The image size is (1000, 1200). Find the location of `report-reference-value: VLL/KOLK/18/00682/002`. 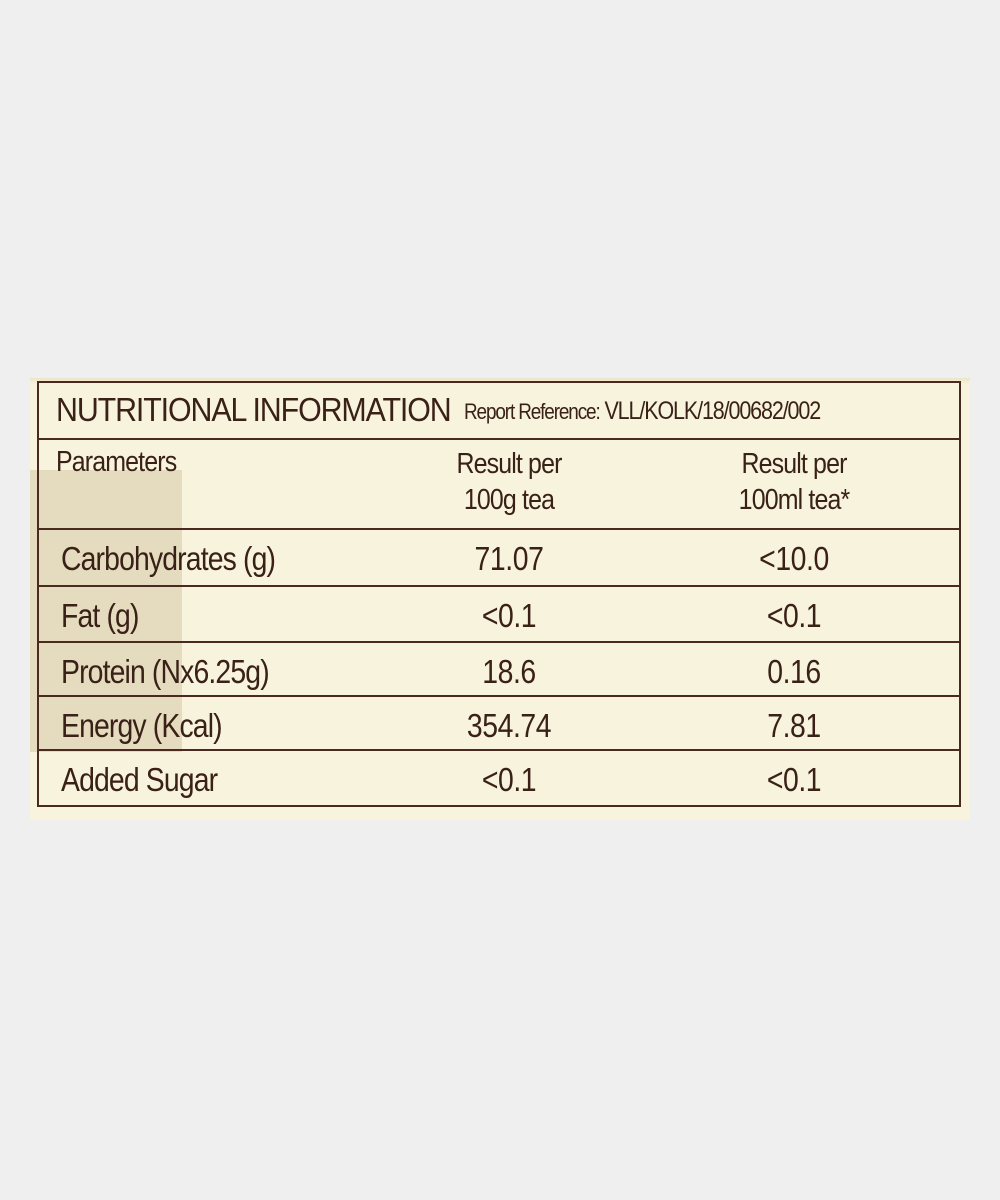

report-reference-value: VLL/KOLK/18/00682/002 is located at coordinates (712, 411).